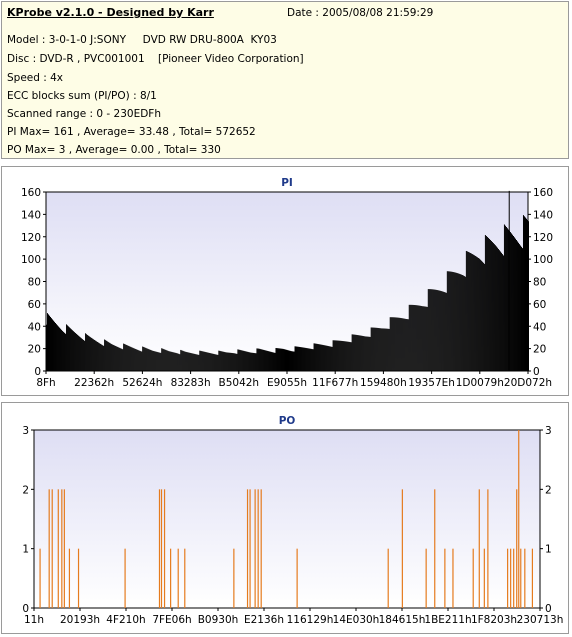  Describe the element at coordinates (480, 383) in the screenshot. I see `x-tick-label: 1D0079h` at that location.